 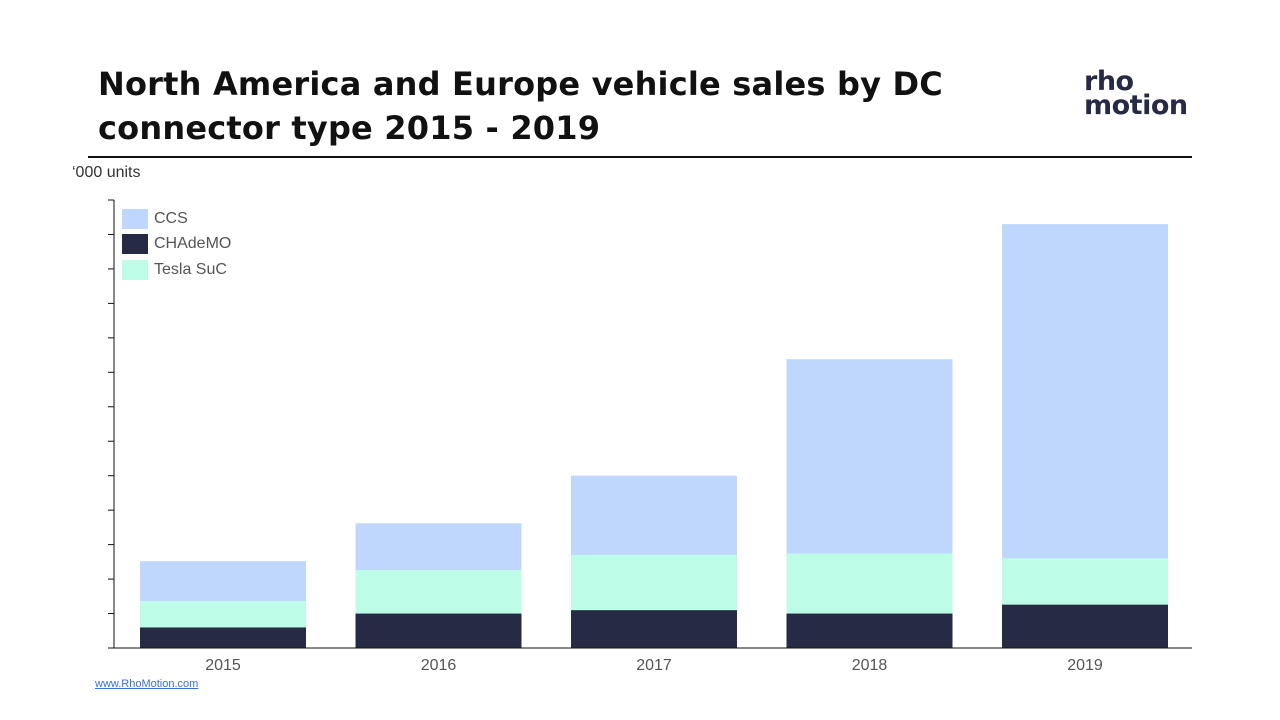 I want to click on bar-ccs-2015, so click(x=223, y=581).